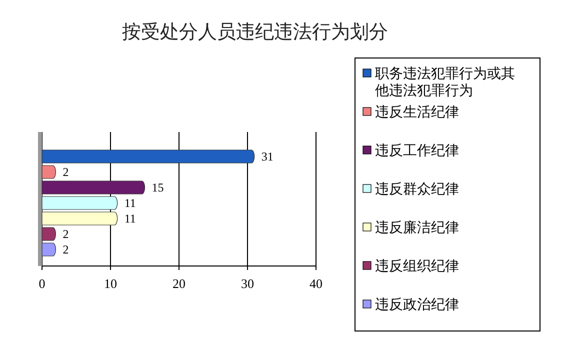  Describe the element at coordinates (417, 151) in the screenshot. I see `legend-label: 违反工作纪律` at that location.